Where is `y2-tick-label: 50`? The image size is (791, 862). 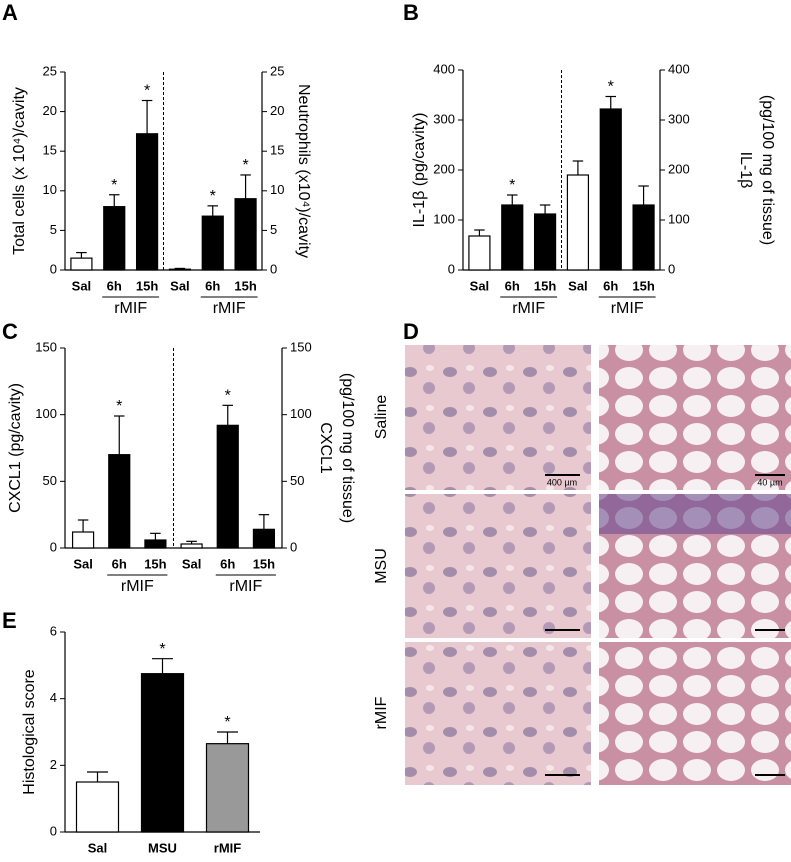 y2-tick-label: 50 is located at coordinates (297, 480).